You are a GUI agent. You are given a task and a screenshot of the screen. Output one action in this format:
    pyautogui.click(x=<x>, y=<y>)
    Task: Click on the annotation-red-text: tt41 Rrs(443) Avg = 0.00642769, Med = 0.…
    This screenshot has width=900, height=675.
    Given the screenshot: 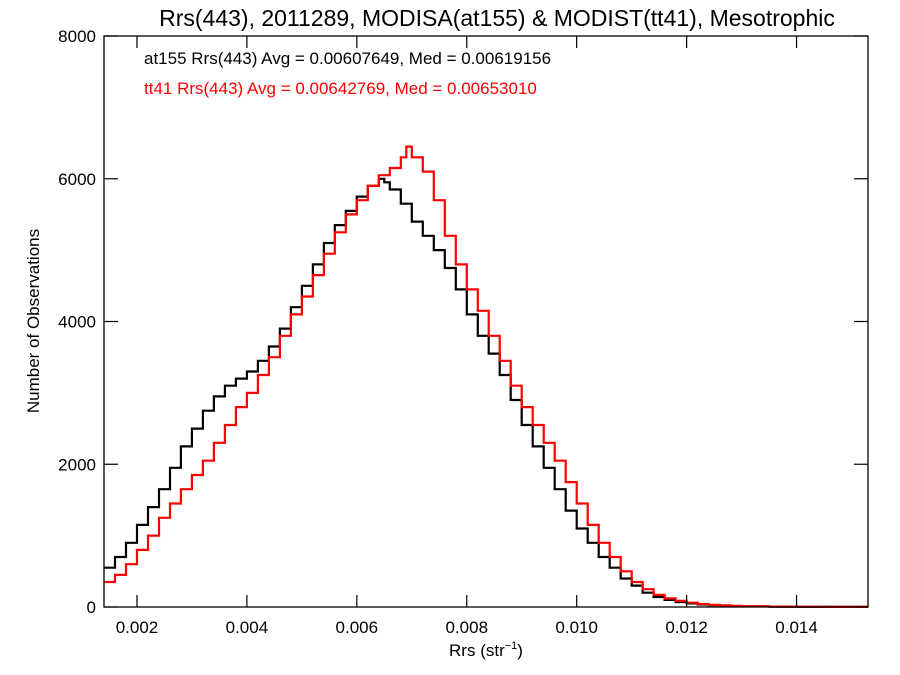 What is the action you would take?
    pyautogui.click(x=340, y=88)
    